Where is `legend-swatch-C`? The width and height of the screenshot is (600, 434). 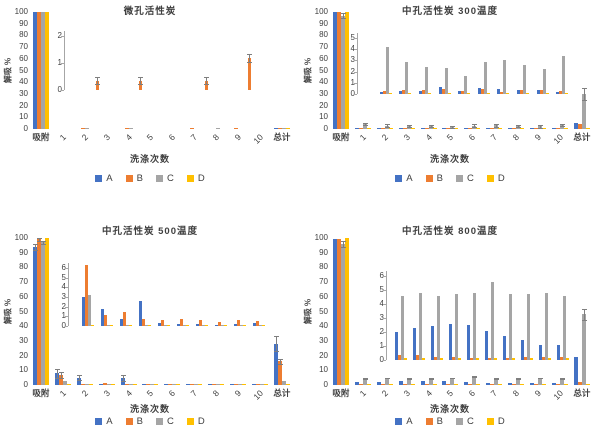
legend-swatch-C is located at coordinates (159, 178).